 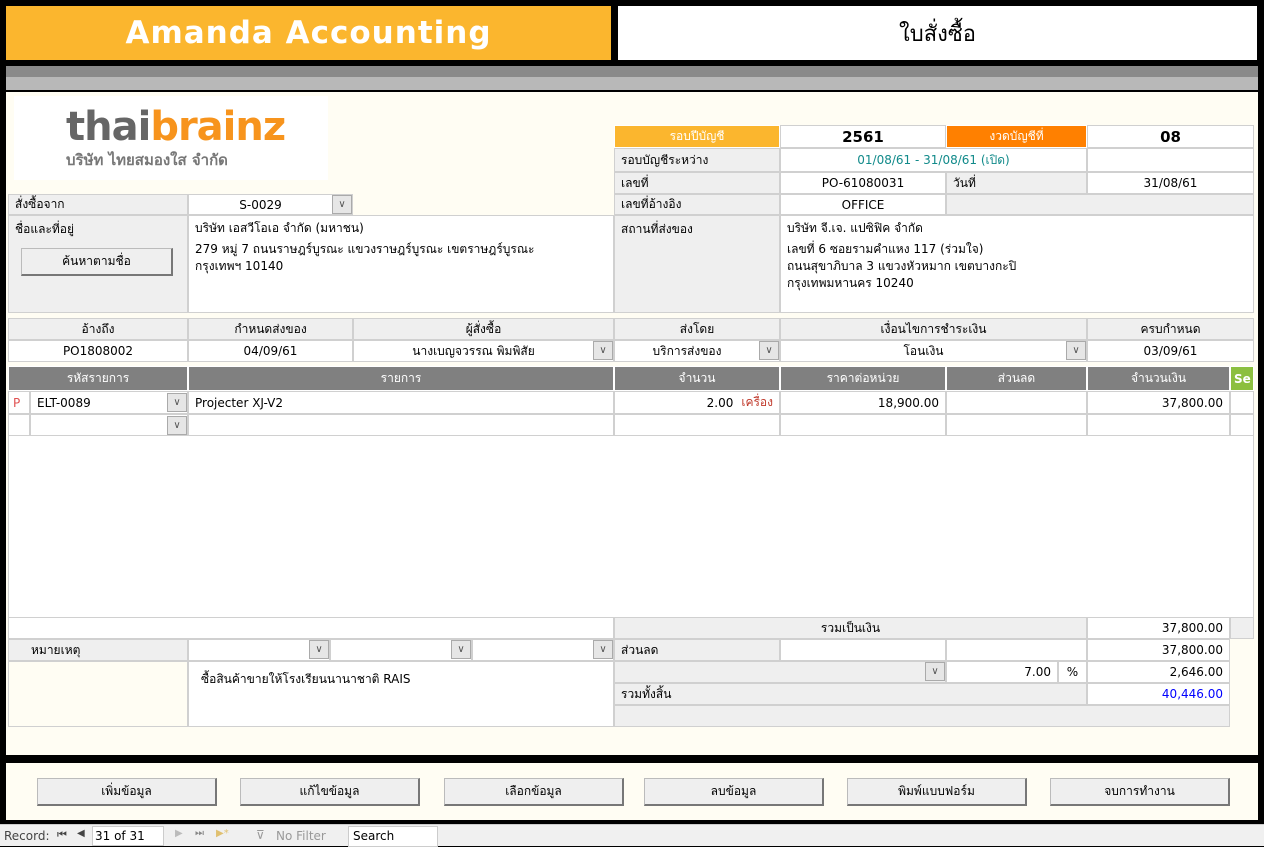 What do you see at coordinates (98, 329) in the screenshot?
I see `terms-header-ref: อ้างถึง` at bounding box center [98, 329].